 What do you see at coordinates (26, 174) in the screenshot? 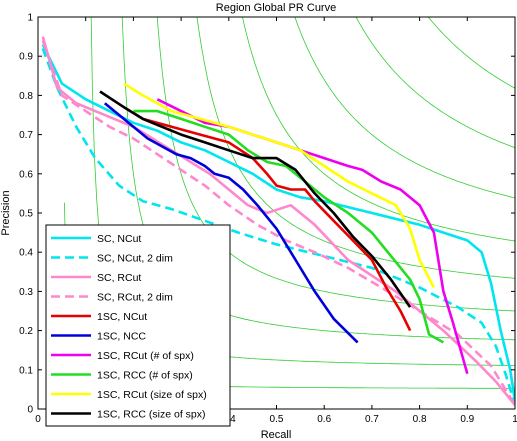
I see `y-tick-label-6: 0.6` at bounding box center [26, 174].